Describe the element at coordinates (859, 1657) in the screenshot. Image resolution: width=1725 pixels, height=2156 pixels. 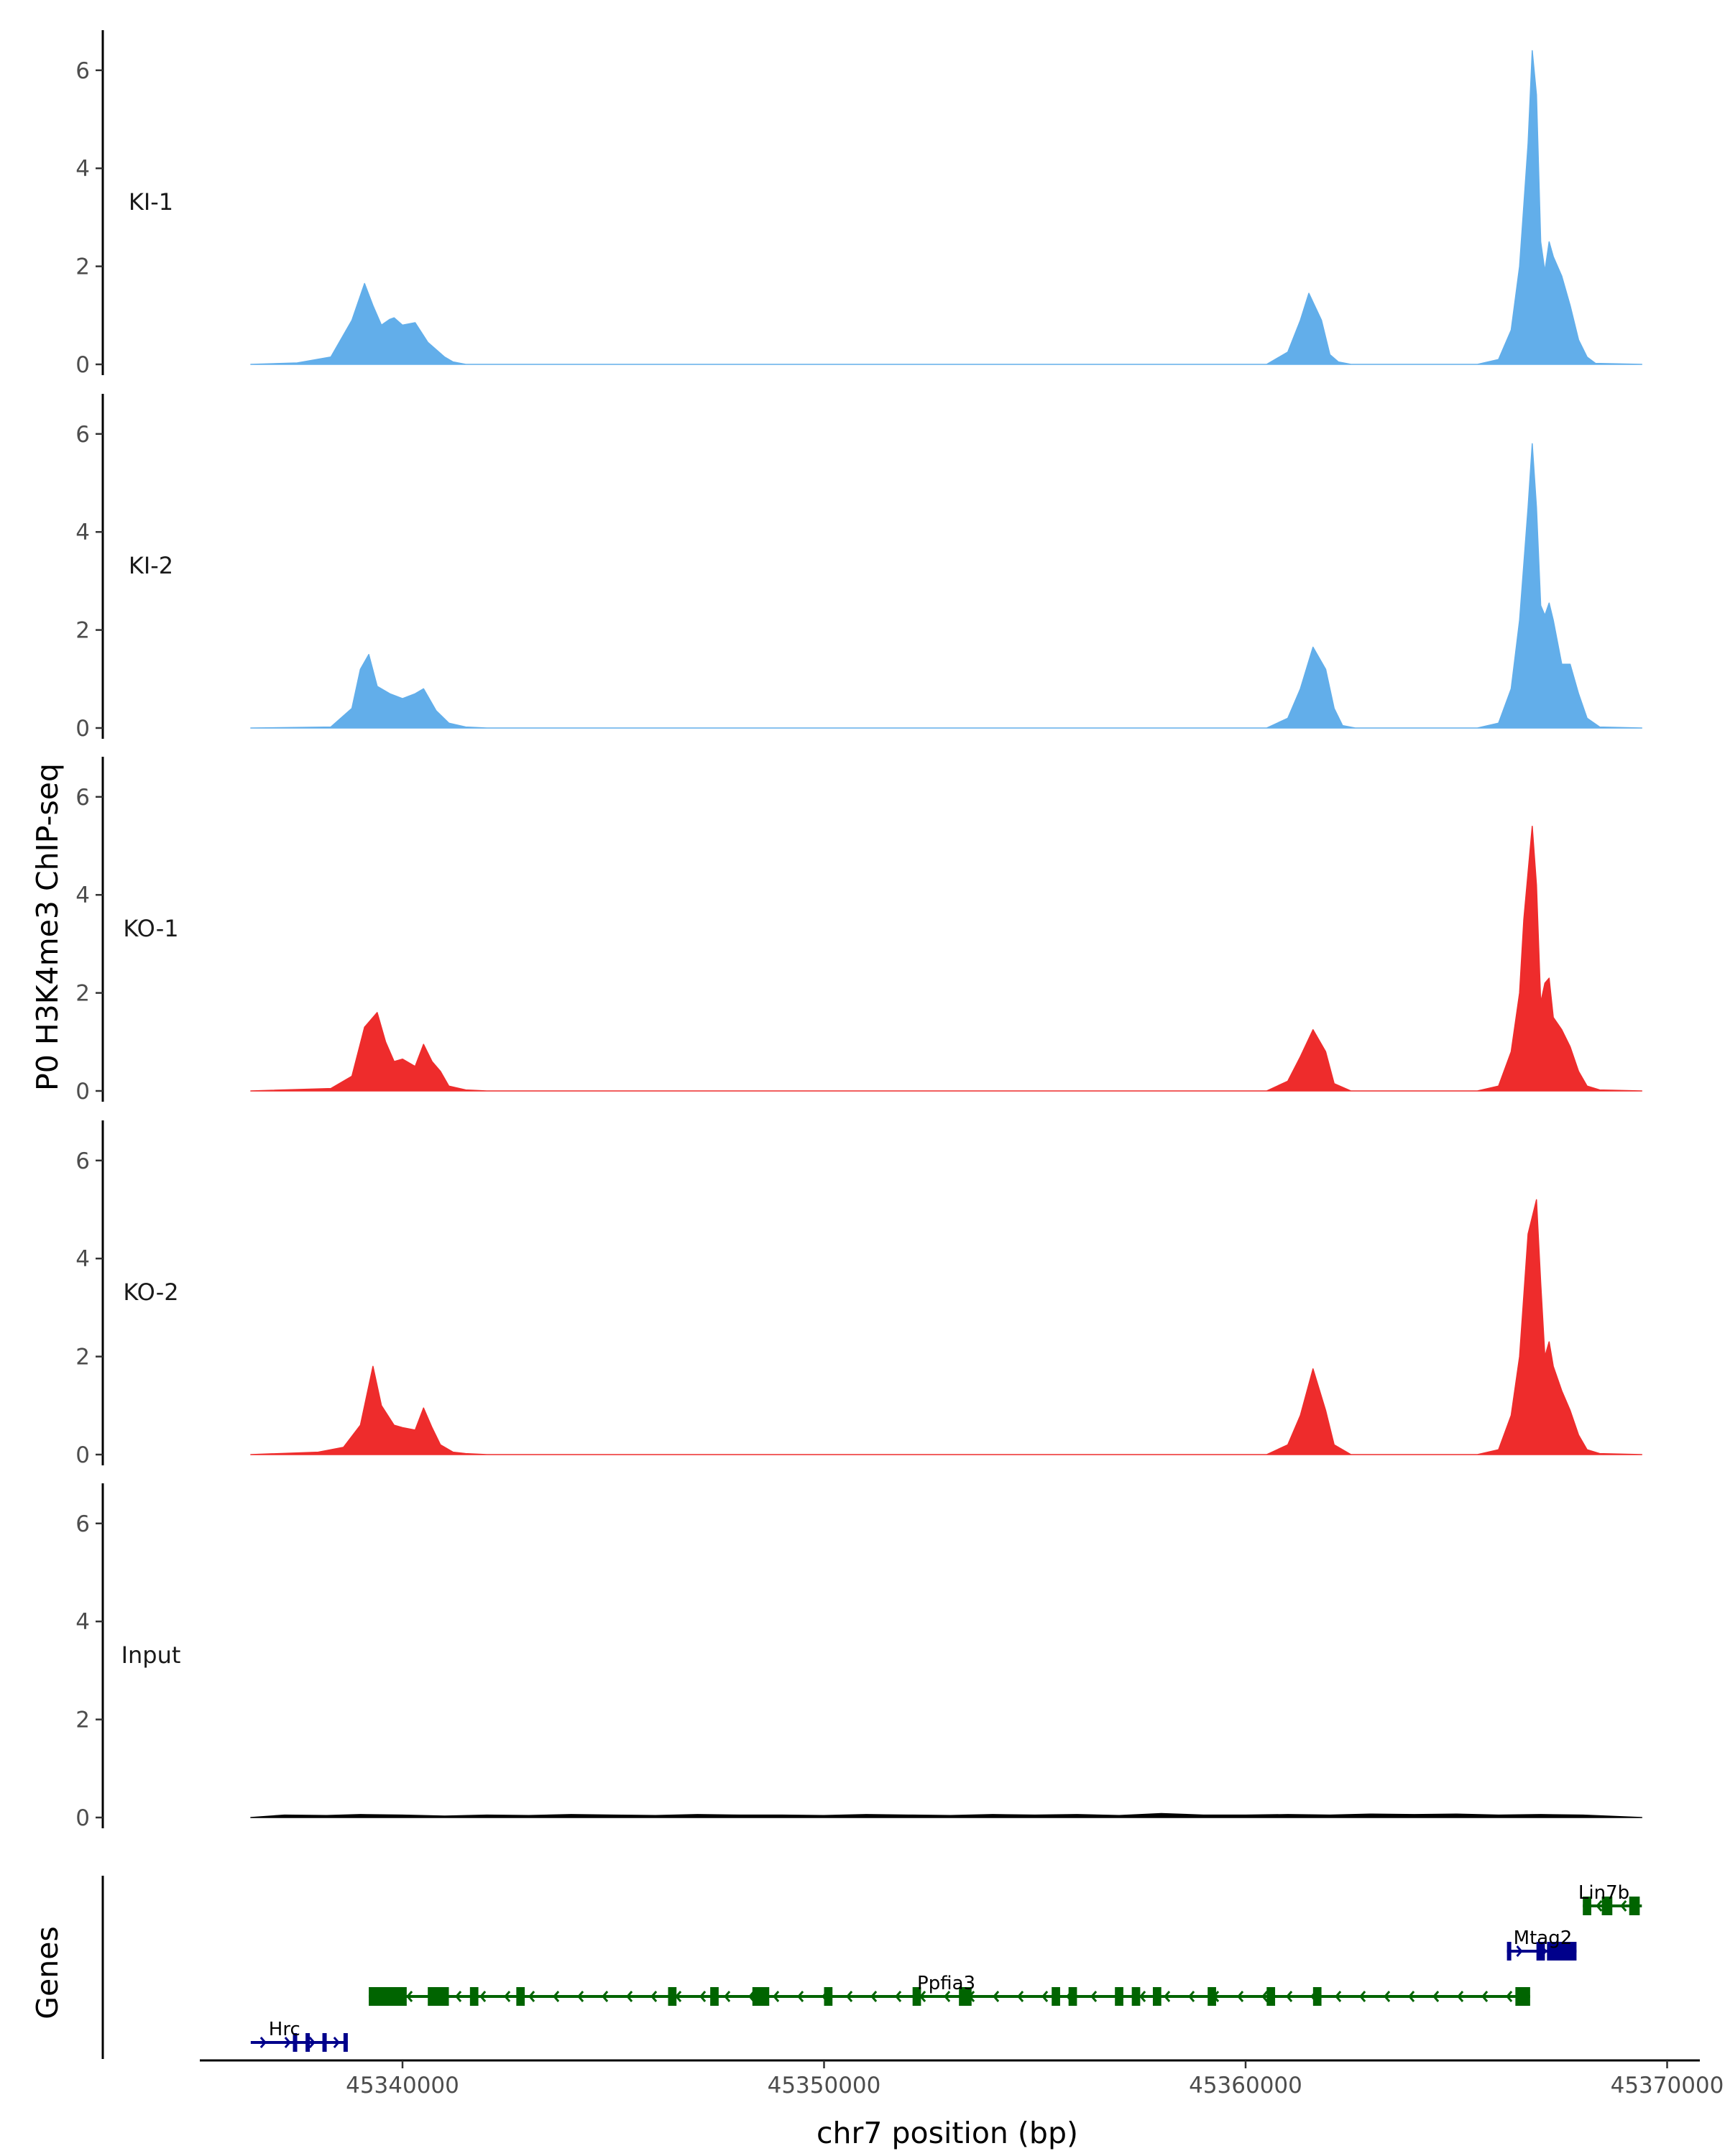
I see `track-input: 0 2 4 6 Input` at that location.